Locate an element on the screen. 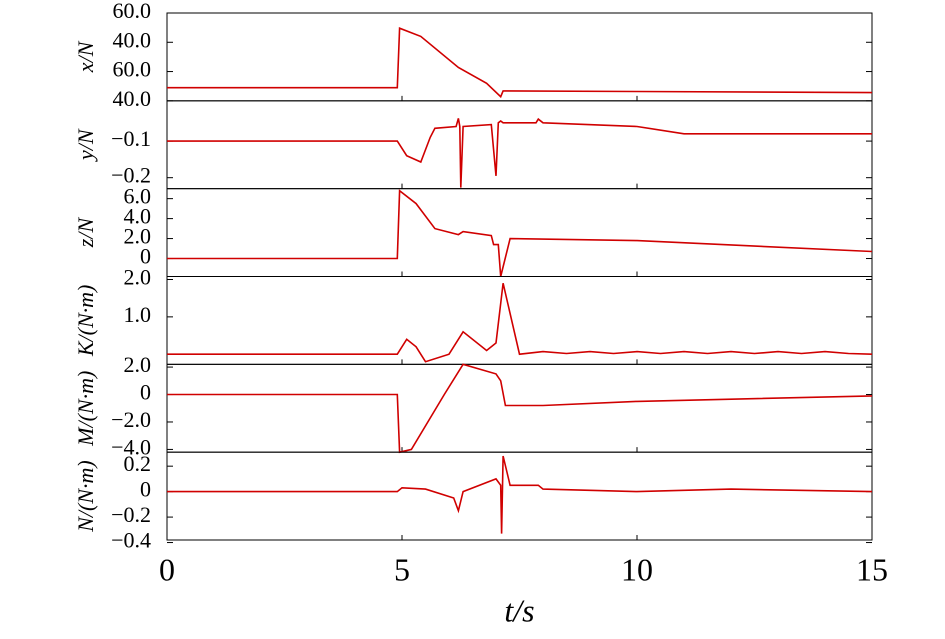 The image size is (945, 639). y-tick-label: −2.0 is located at coordinates (131, 419).